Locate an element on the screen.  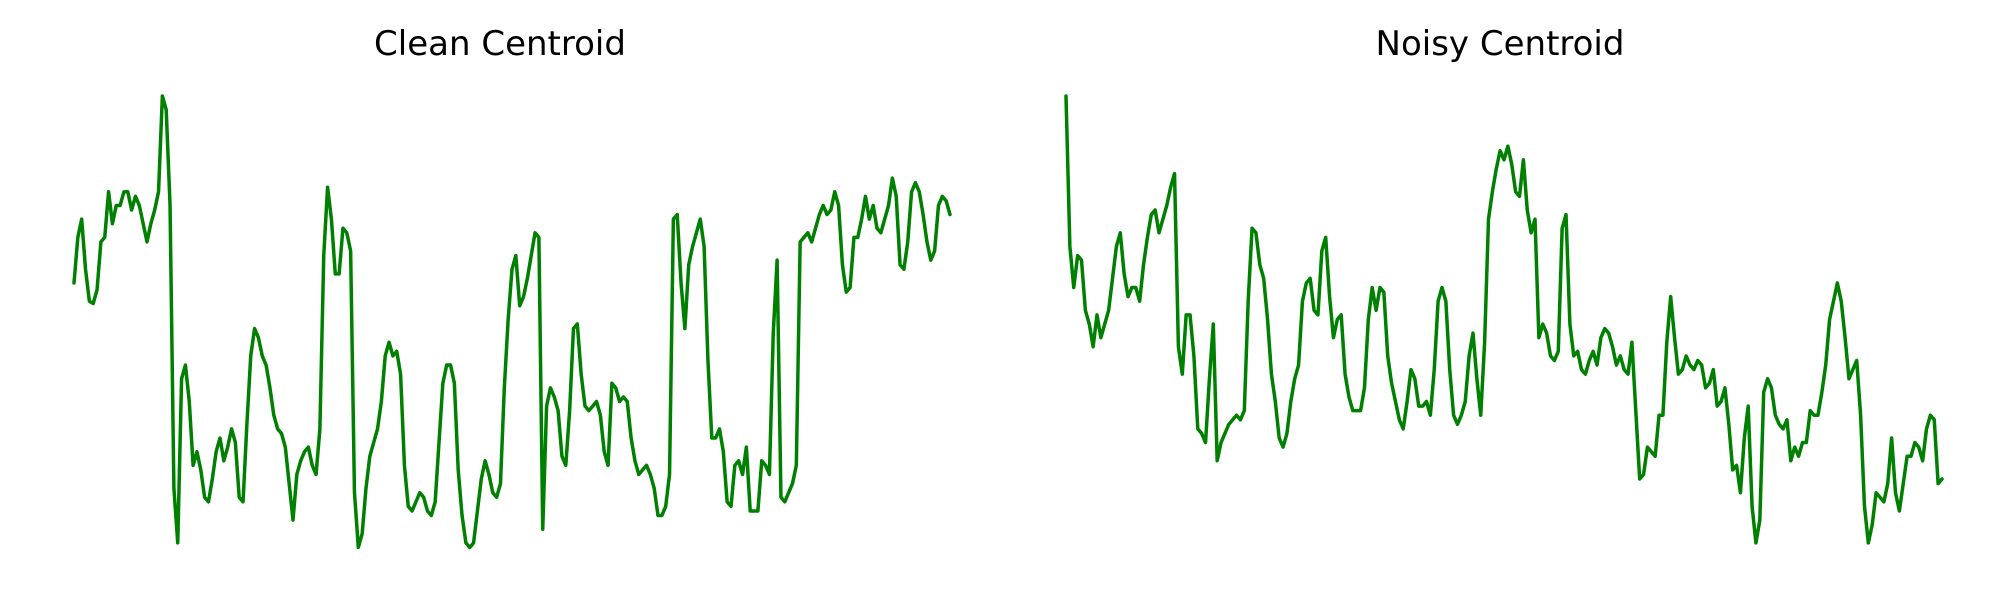
clean-centroid-title: Clean Centroid is located at coordinates (500, 44).